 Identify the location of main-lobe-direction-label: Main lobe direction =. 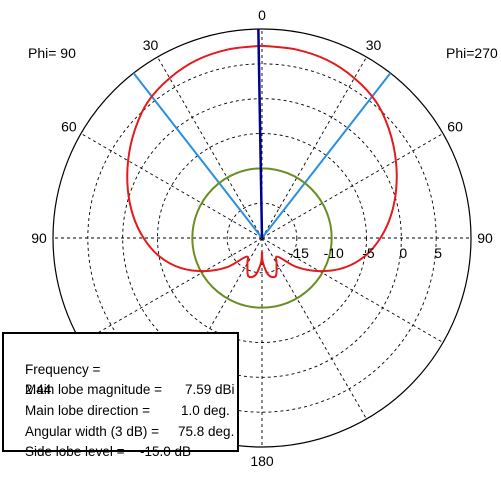
(87, 411).